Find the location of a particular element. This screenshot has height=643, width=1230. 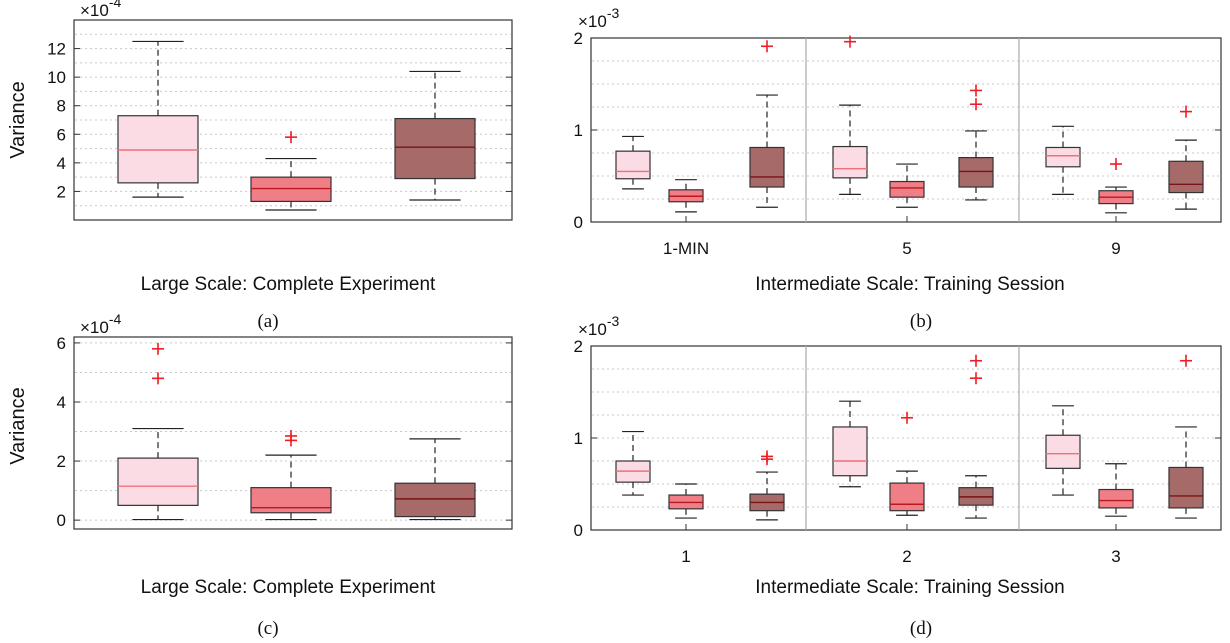

x-group-label: 1 is located at coordinates (685, 556).